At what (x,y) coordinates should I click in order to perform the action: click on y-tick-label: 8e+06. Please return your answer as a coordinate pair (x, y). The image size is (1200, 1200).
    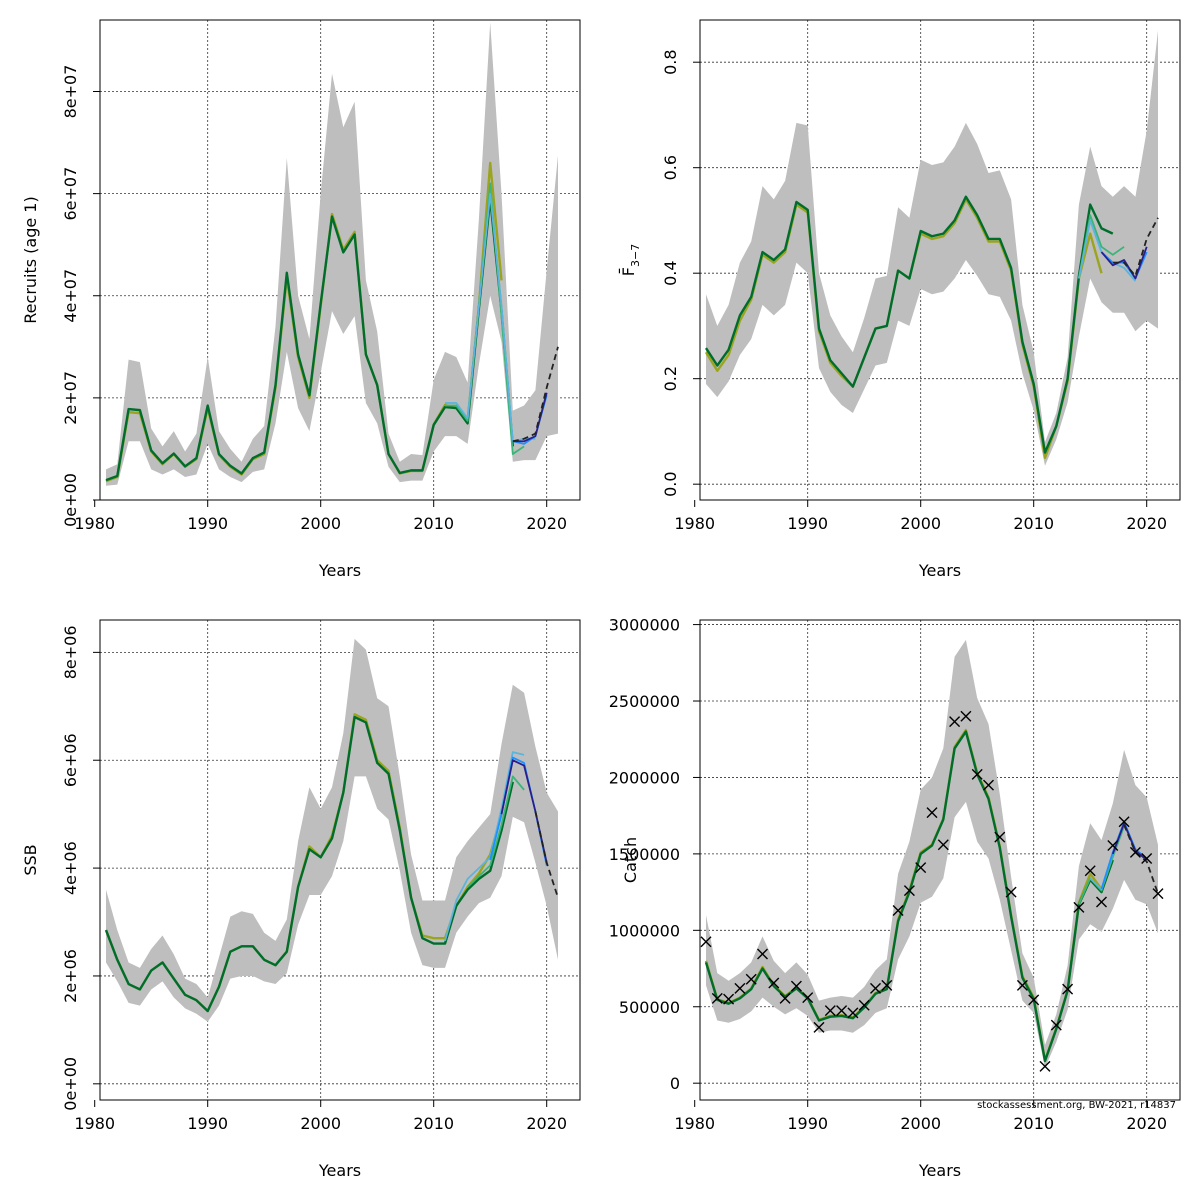
    Looking at the image, I should click on (70, 652).